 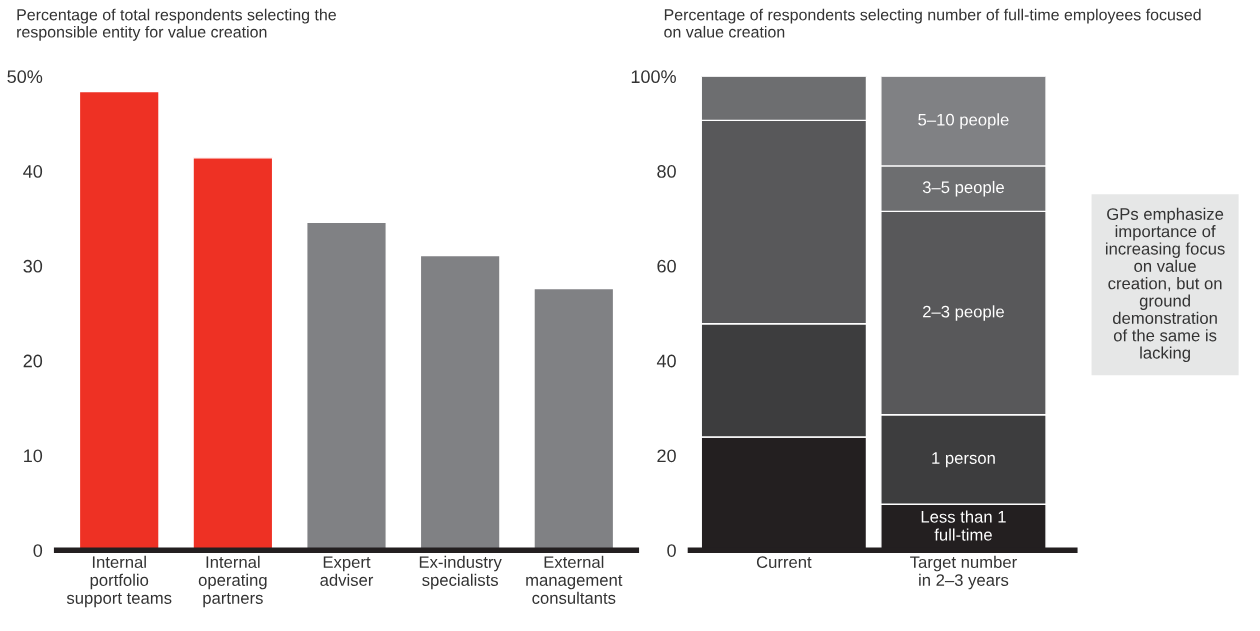 What do you see at coordinates (33, 266) in the screenshot?
I see `y-tick-label: 30` at bounding box center [33, 266].